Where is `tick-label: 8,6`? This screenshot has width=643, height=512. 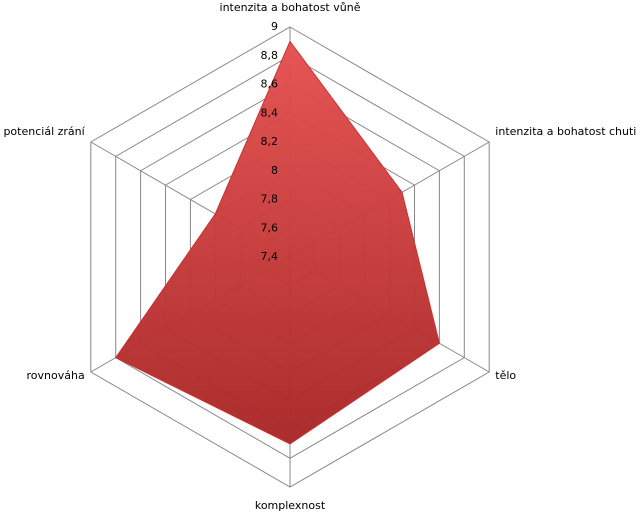
tick-label: 8,6 is located at coordinates (270, 84).